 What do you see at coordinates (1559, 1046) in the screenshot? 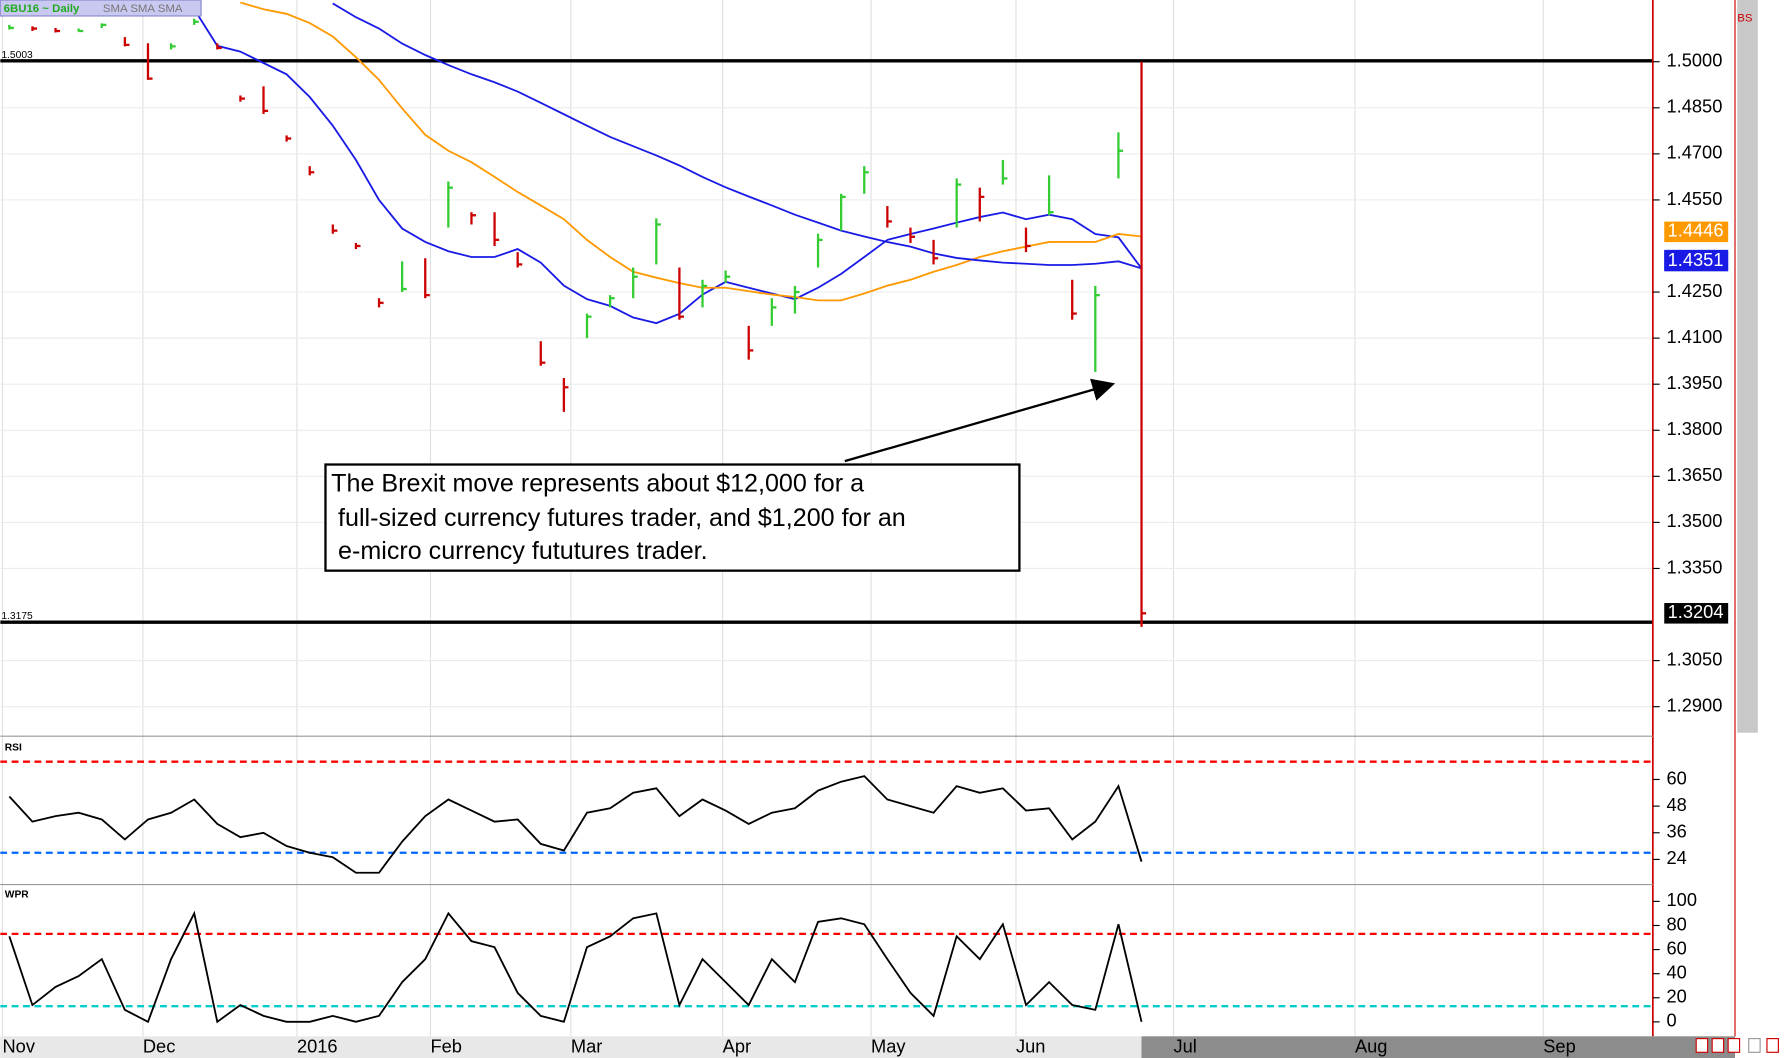
I see `x-tick-label: Sep` at bounding box center [1559, 1046].